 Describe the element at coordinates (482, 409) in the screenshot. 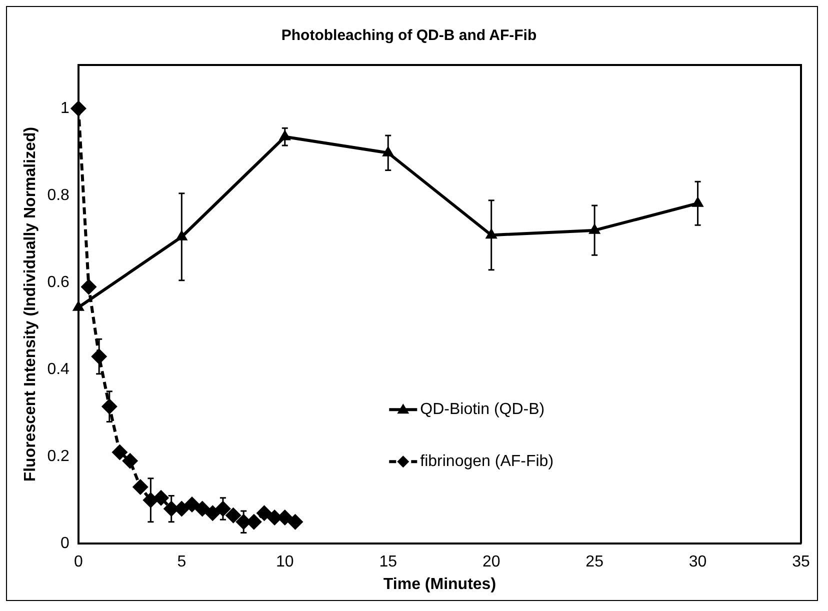

I see `legend-label: QD-Biotin (QD-B)` at that location.